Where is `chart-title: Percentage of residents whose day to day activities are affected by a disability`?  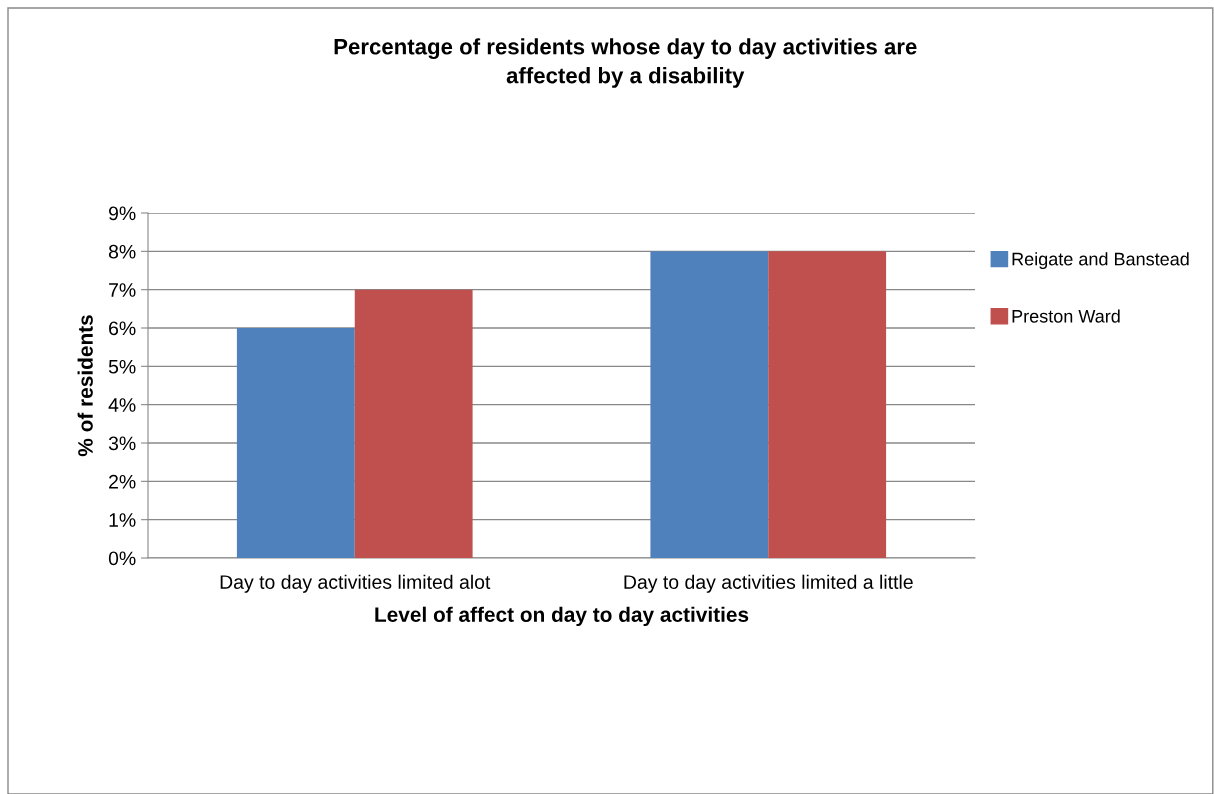
chart-title: Percentage of residents whose day to day activities are affected by a disability is located at coordinates (625, 63).